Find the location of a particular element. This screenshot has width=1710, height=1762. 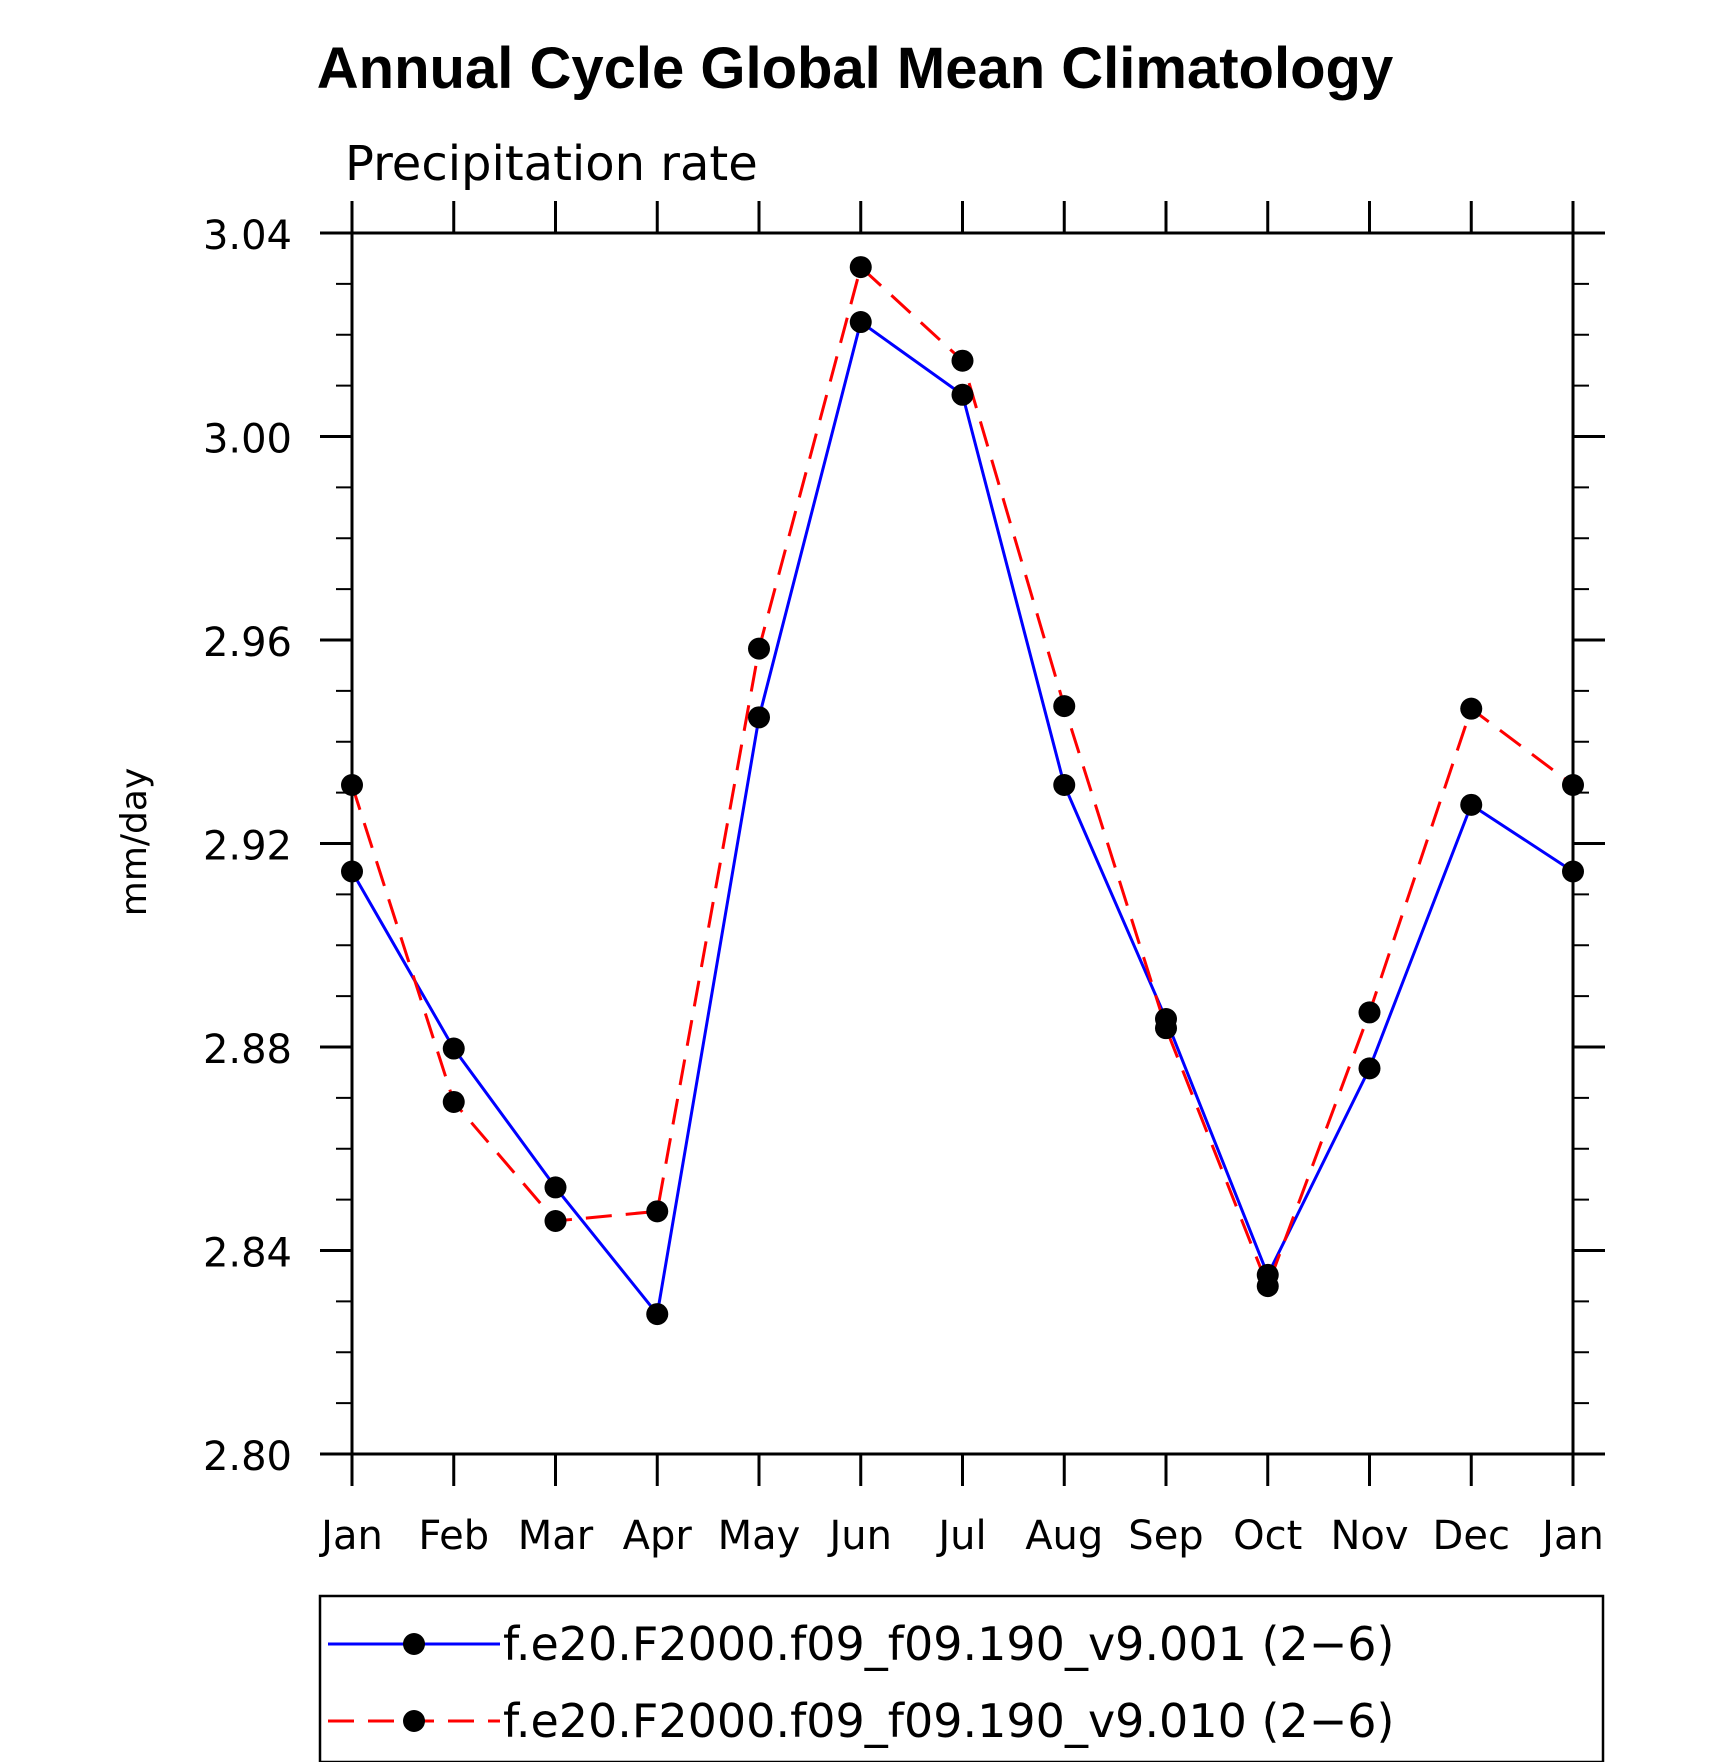

y-tick-label: 2.84 is located at coordinates (247, 1254).